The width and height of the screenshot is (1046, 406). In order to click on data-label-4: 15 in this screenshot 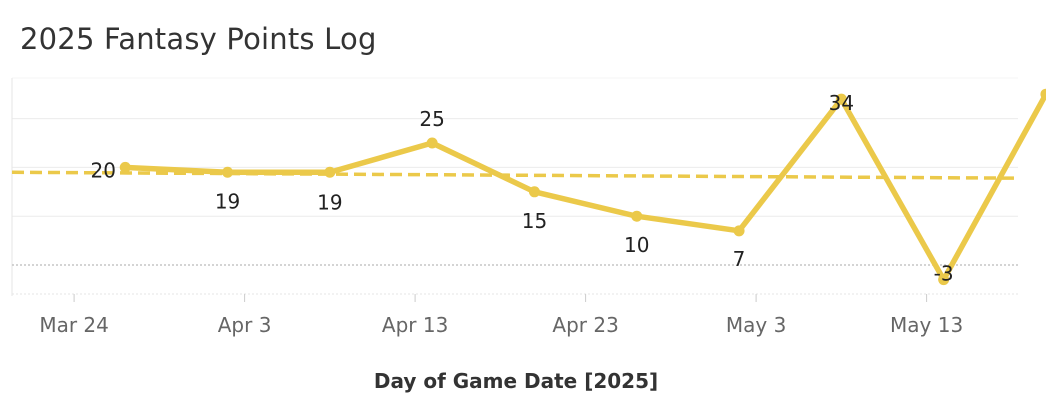, I will do `click(534, 221)`.